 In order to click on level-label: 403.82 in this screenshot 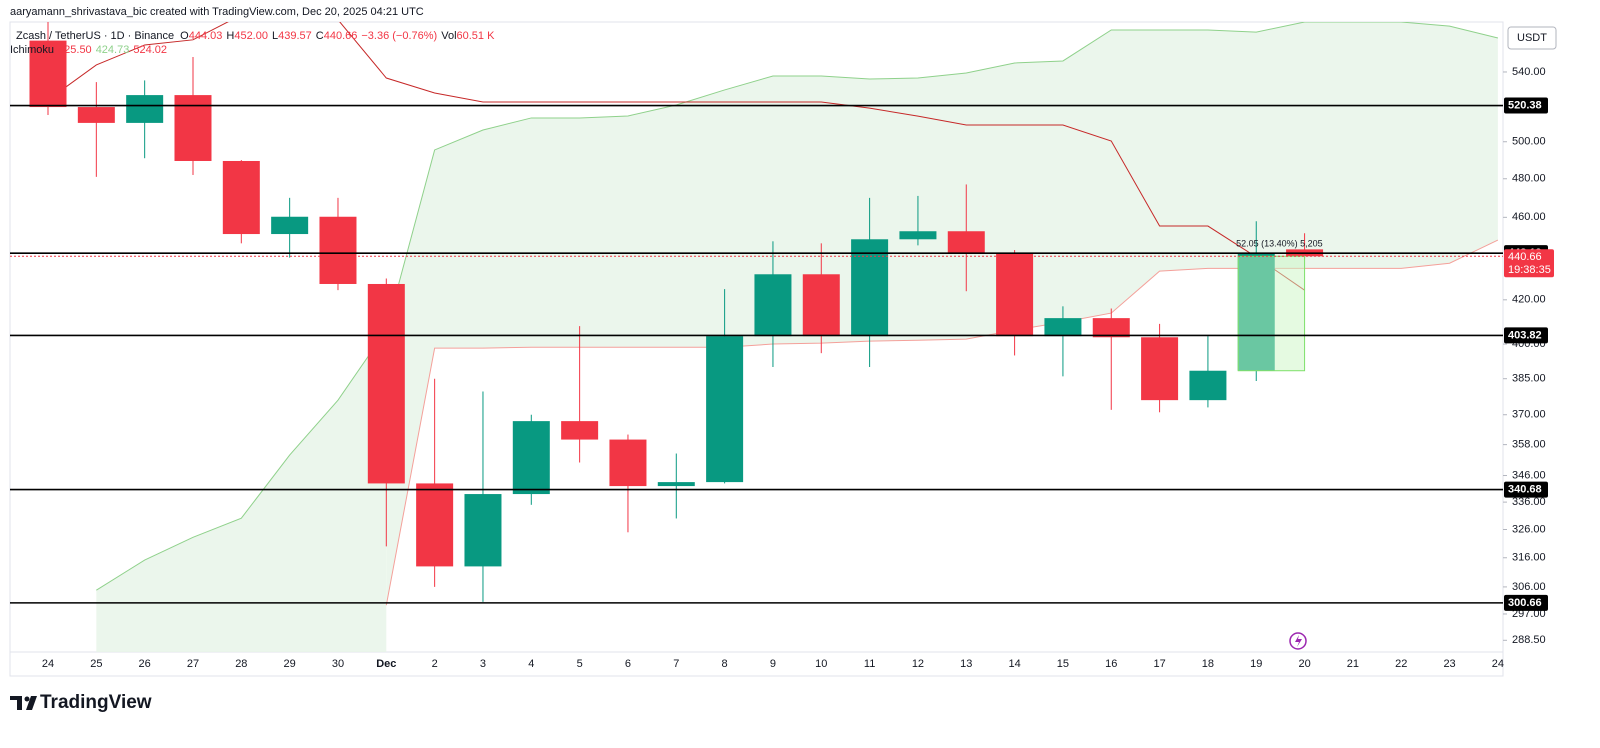, I will do `click(1525, 335)`.